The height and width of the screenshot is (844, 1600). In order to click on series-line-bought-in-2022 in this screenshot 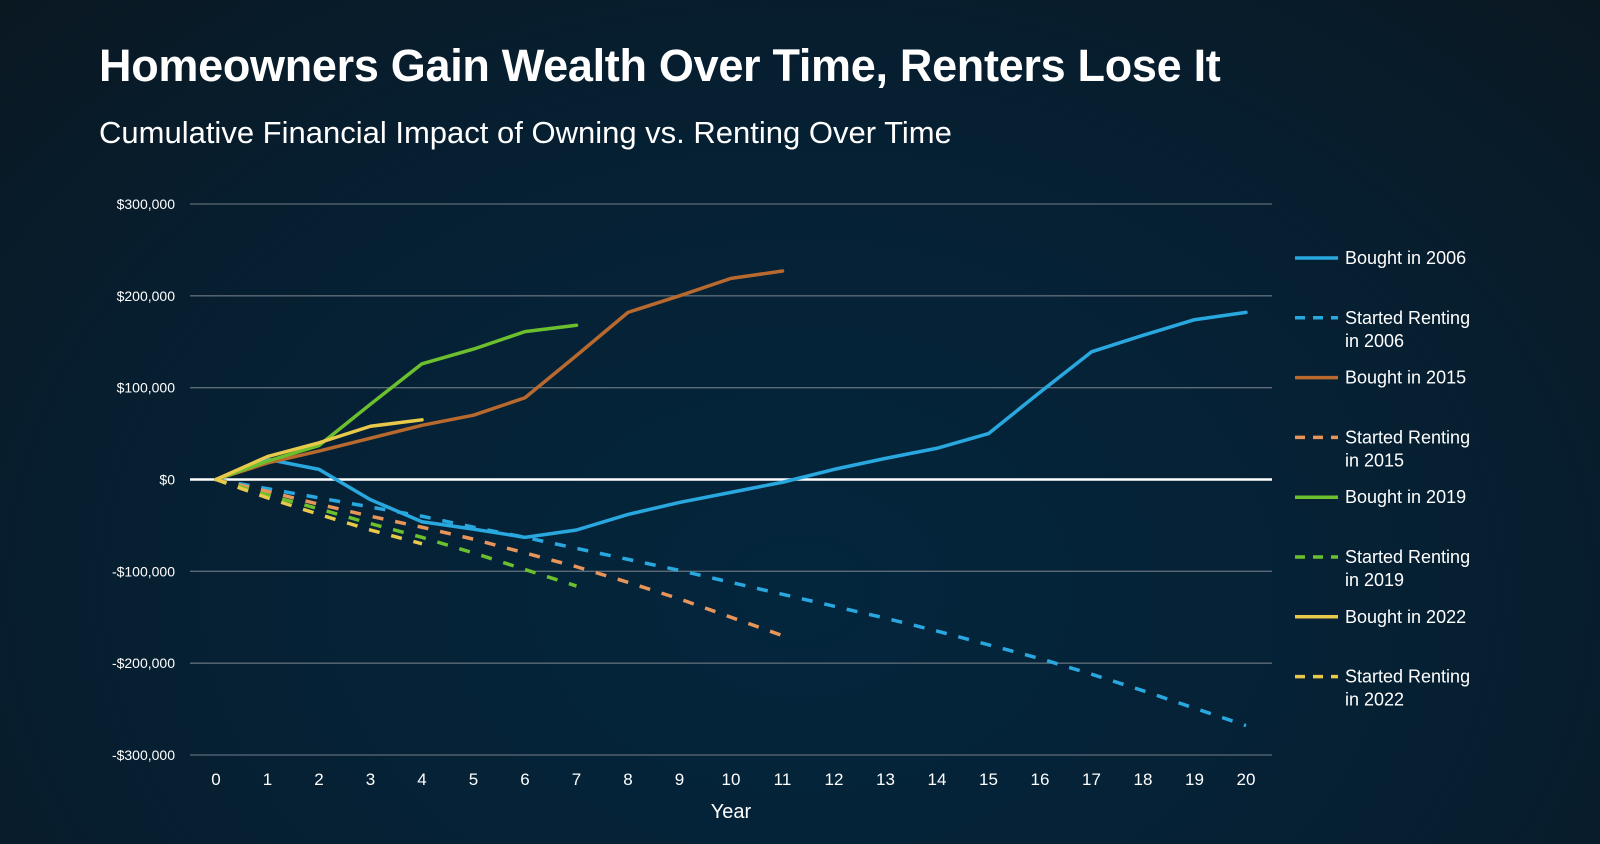, I will do `click(319, 450)`.